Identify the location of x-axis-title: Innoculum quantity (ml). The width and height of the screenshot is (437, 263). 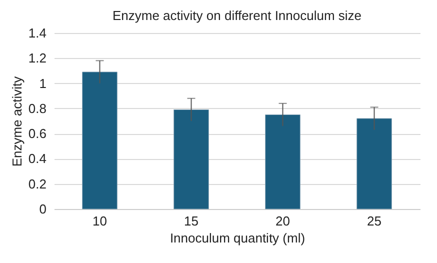
(238, 238).